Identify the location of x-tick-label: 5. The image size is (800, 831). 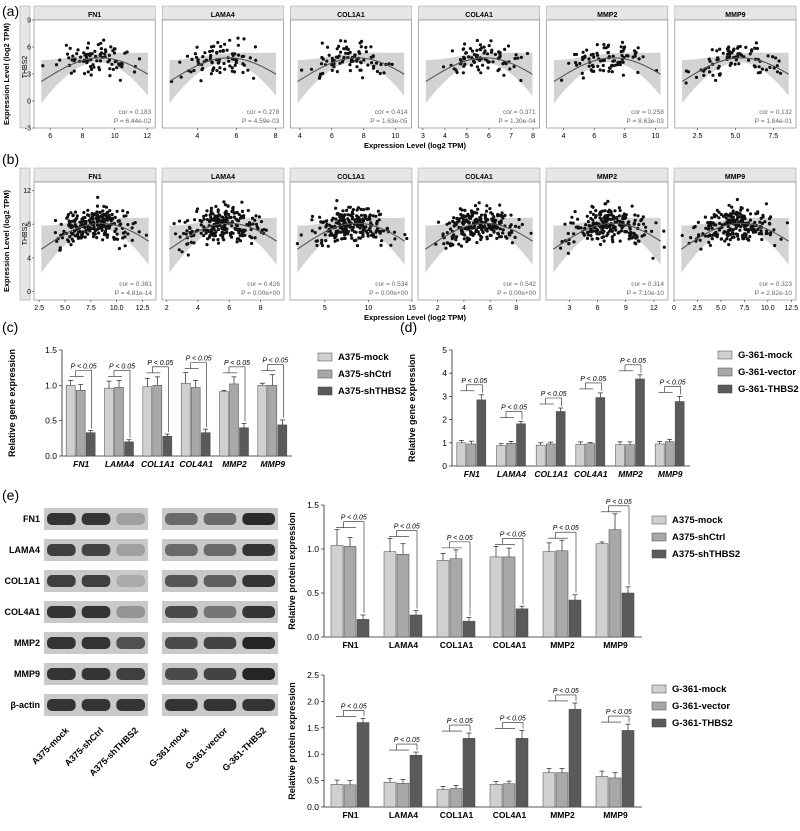
(467, 136).